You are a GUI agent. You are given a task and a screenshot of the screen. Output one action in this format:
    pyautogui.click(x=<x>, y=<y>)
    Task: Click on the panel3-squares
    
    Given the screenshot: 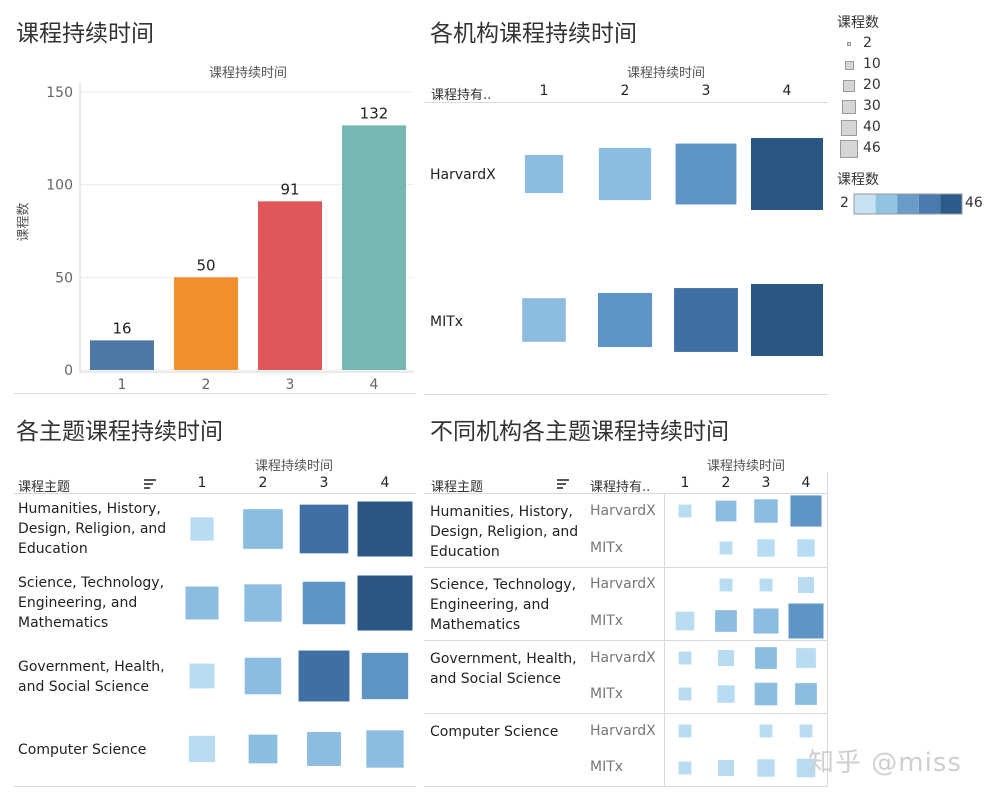 What is the action you would take?
    pyautogui.click(x=299, y=634)
    